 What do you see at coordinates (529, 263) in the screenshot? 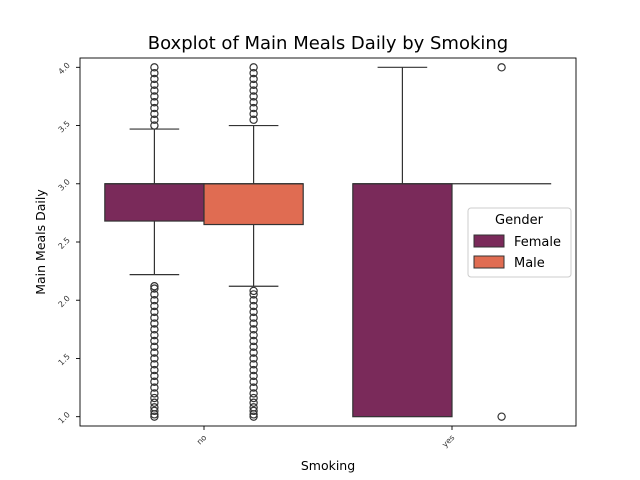
I see `legend-label-male: Male` at bounding box center [529, 263].